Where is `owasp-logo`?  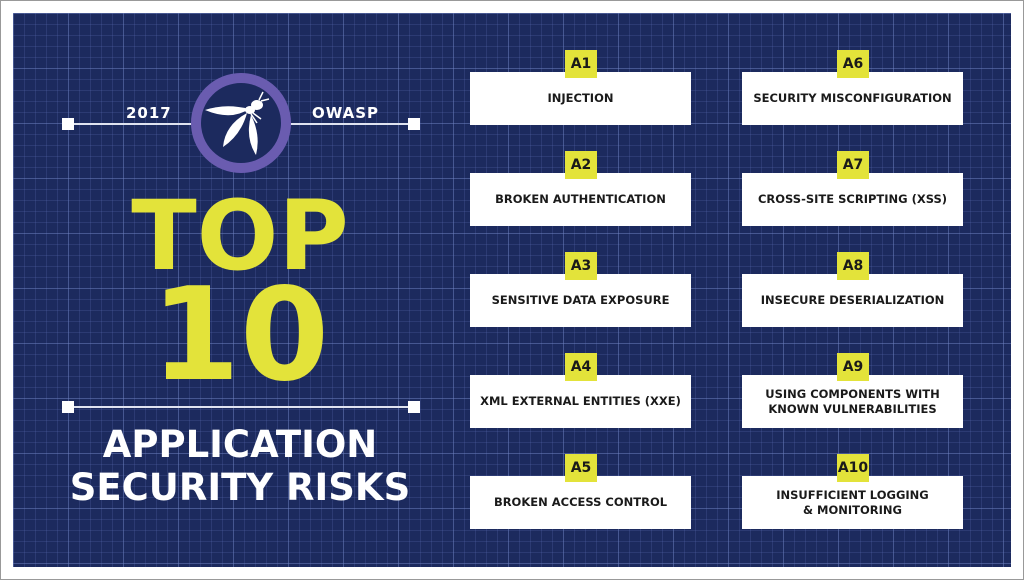 owasp-logo is located at coordinates (241, 123).